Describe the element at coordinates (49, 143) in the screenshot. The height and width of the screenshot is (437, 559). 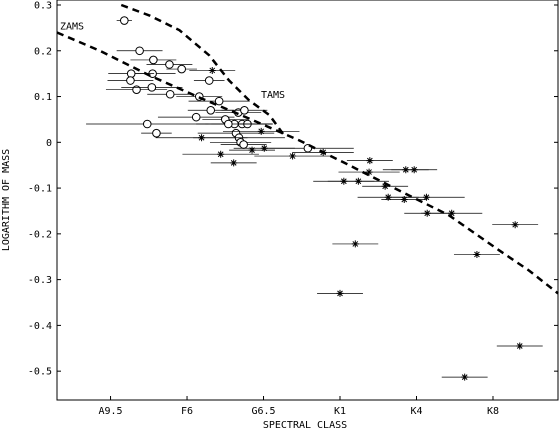
I see `y-tick-label: 0` at that location.